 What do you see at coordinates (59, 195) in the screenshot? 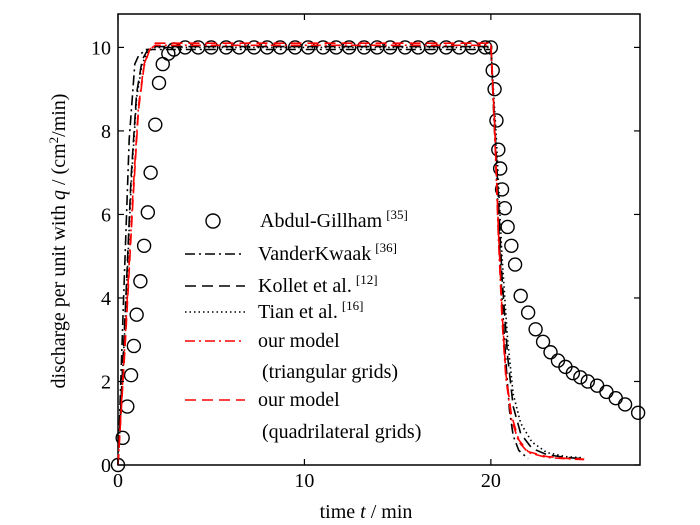
I see `y-axis-label-variable: q` at bounding box center [59, 195].